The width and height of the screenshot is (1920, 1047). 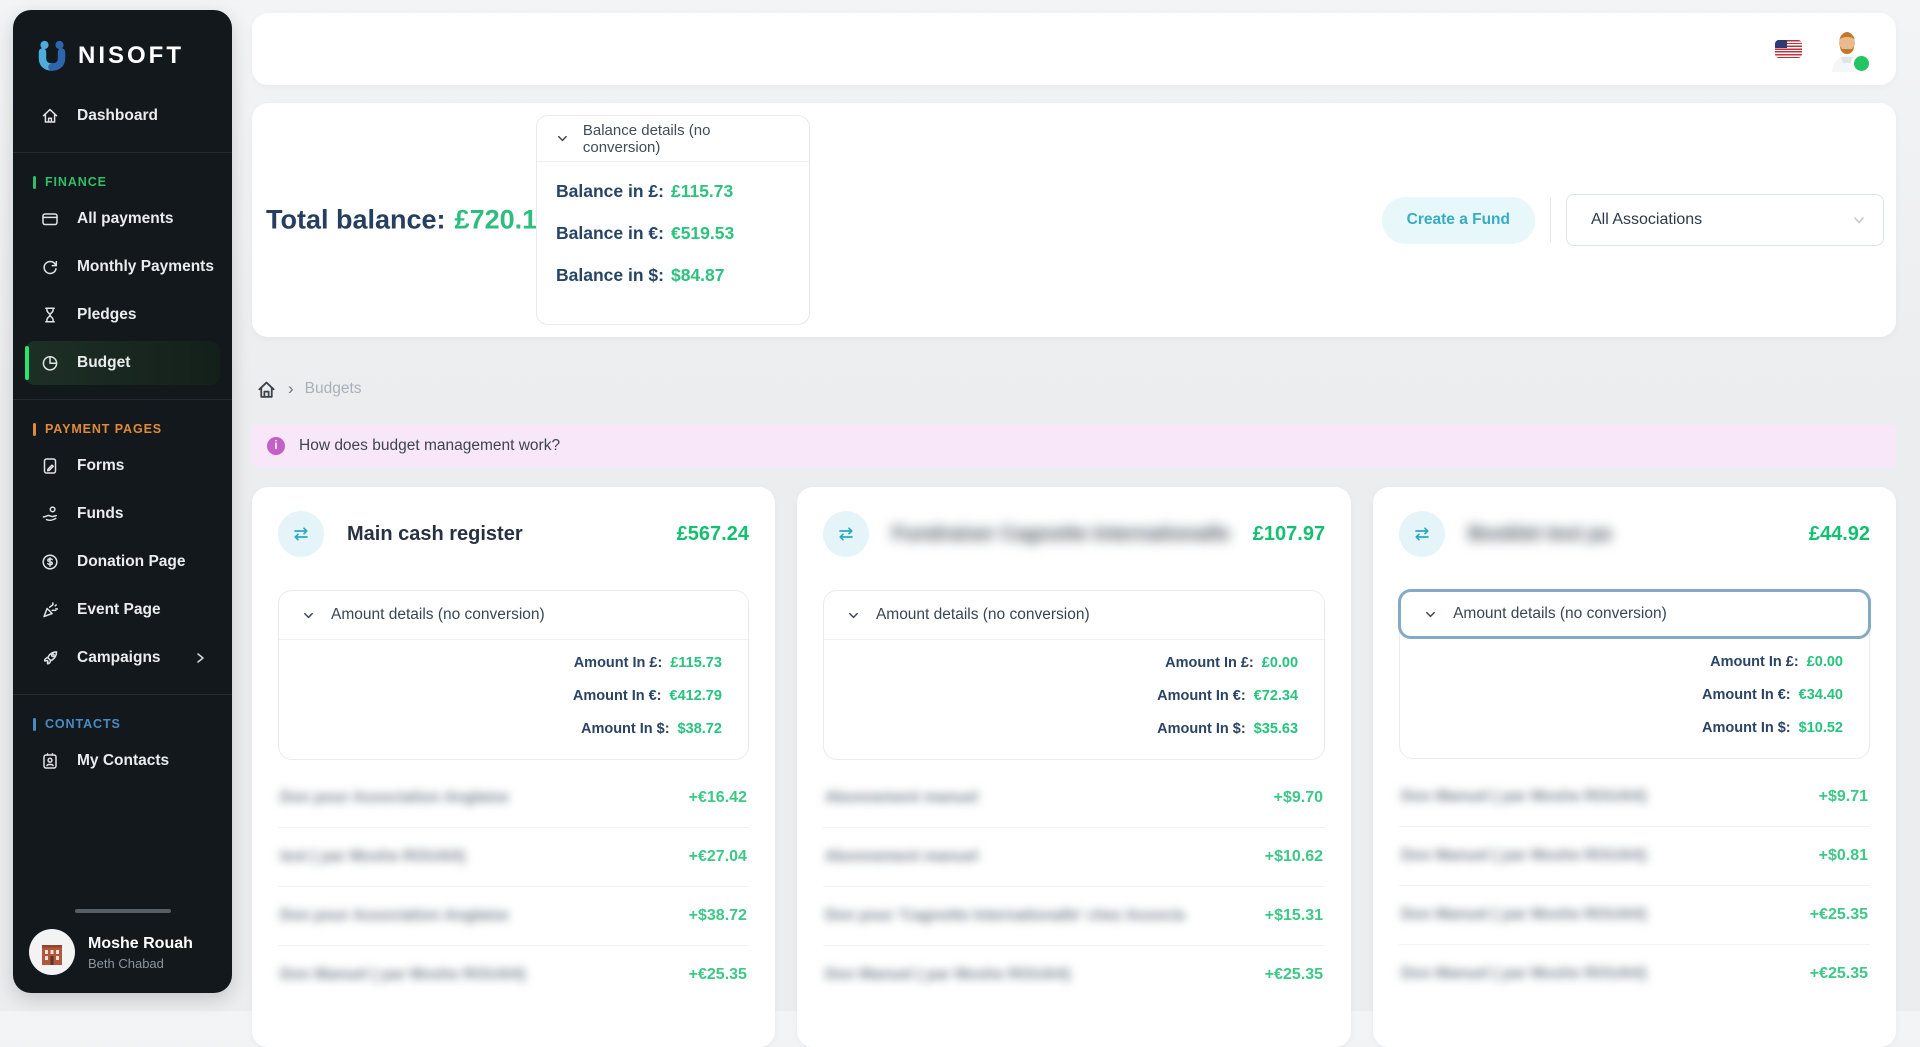 I want to click on transaction-amount: +€27.04, so click(x=717, y=856).